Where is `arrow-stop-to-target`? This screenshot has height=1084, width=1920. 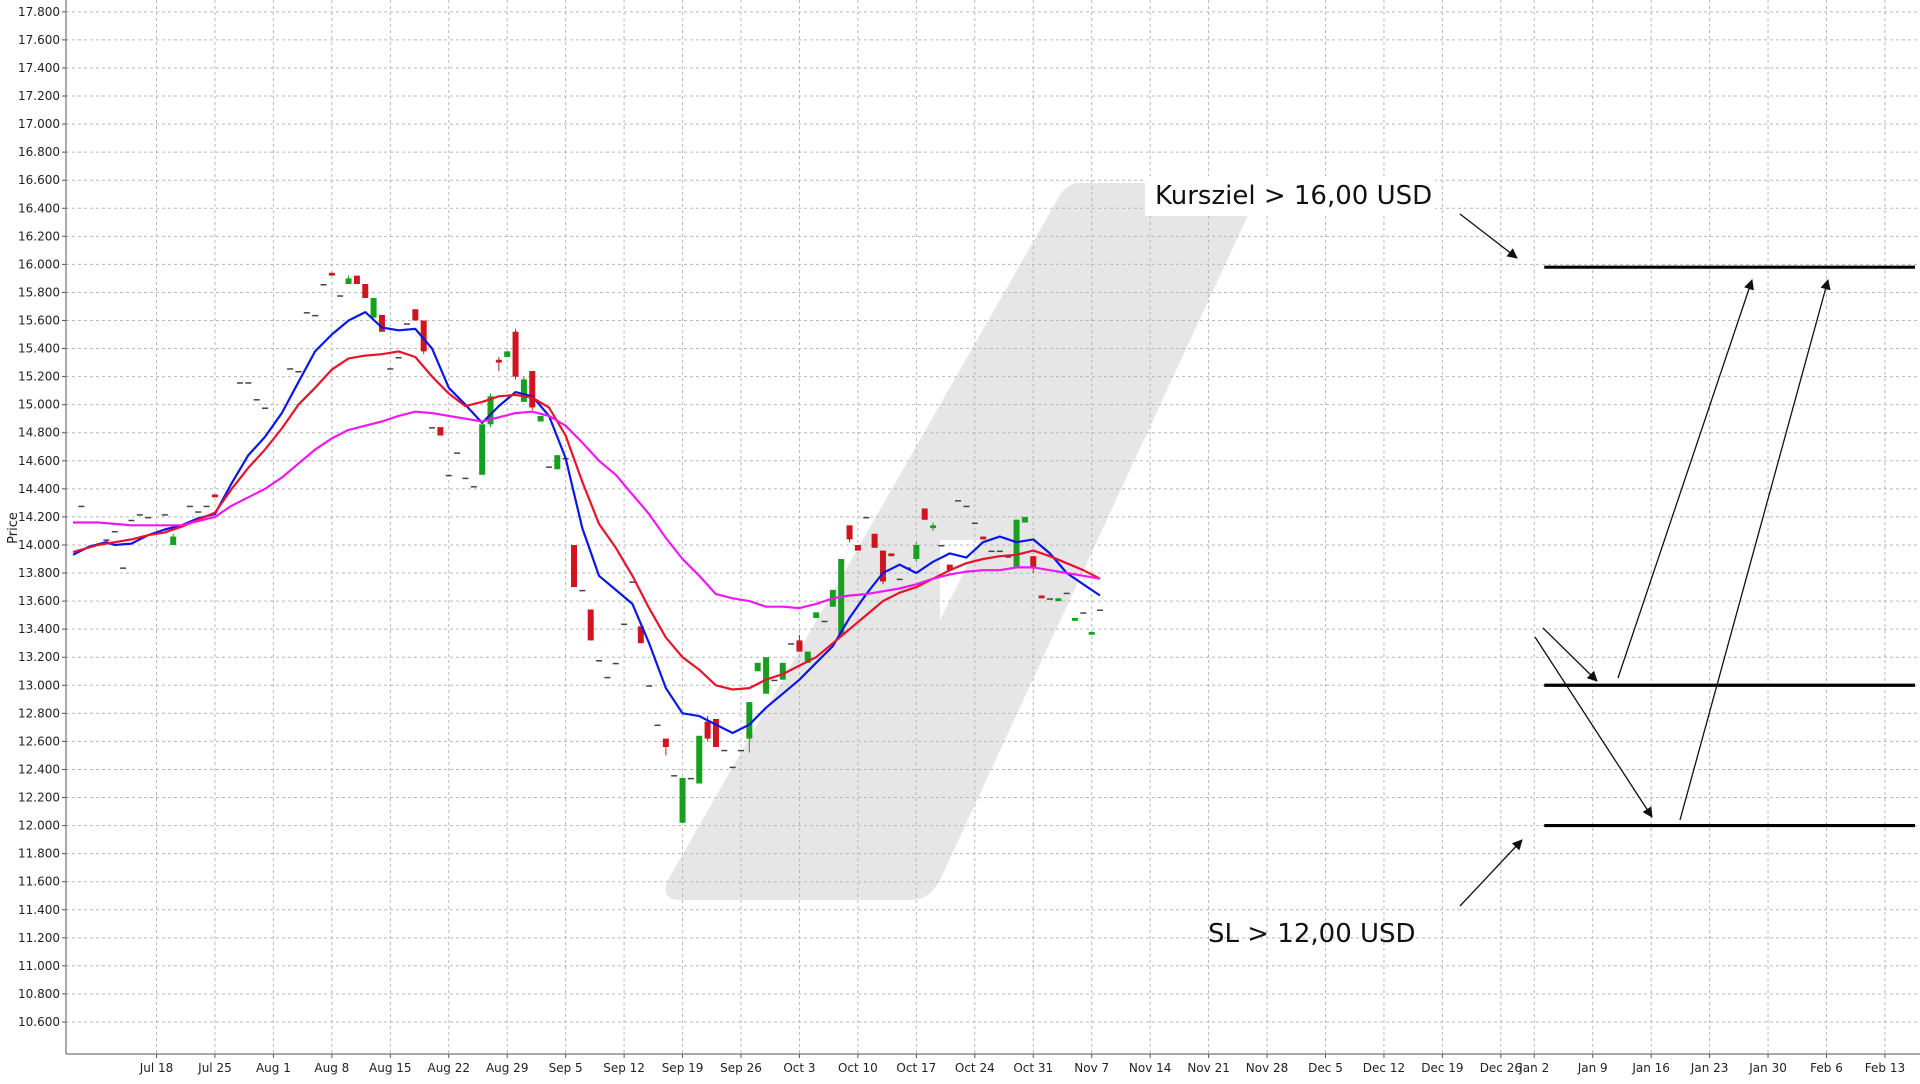 arrow-stop-to-target is located at coordinates (1755, 549).